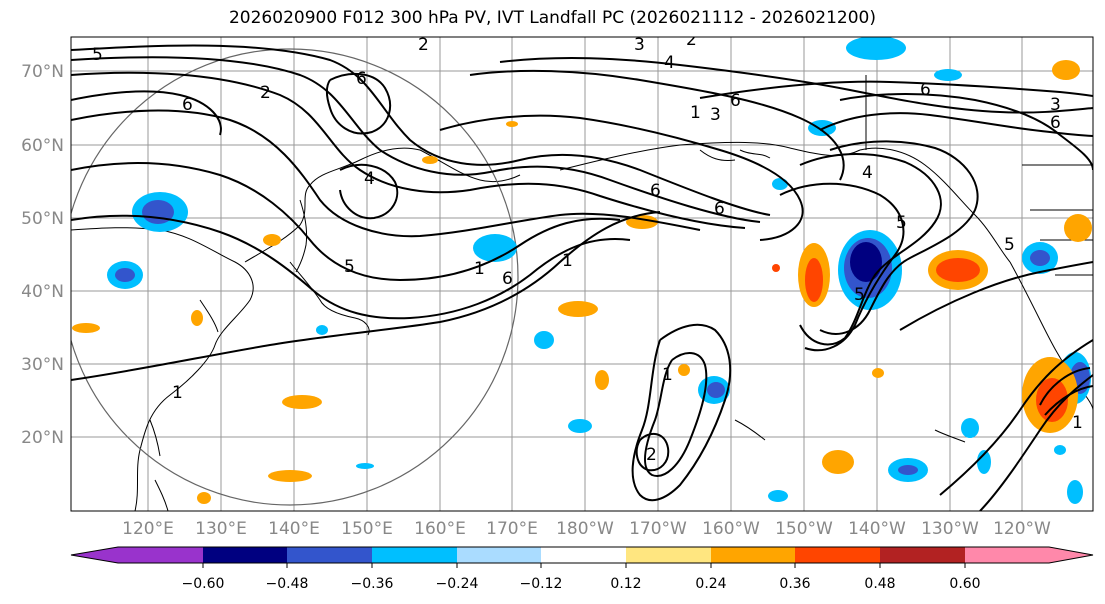 The width and height of the screenshot is (1105, 604). Describe the element at coordinates (710, 584) in the screenshot. I see `colorbar-tick-7: 0.24` at that location.